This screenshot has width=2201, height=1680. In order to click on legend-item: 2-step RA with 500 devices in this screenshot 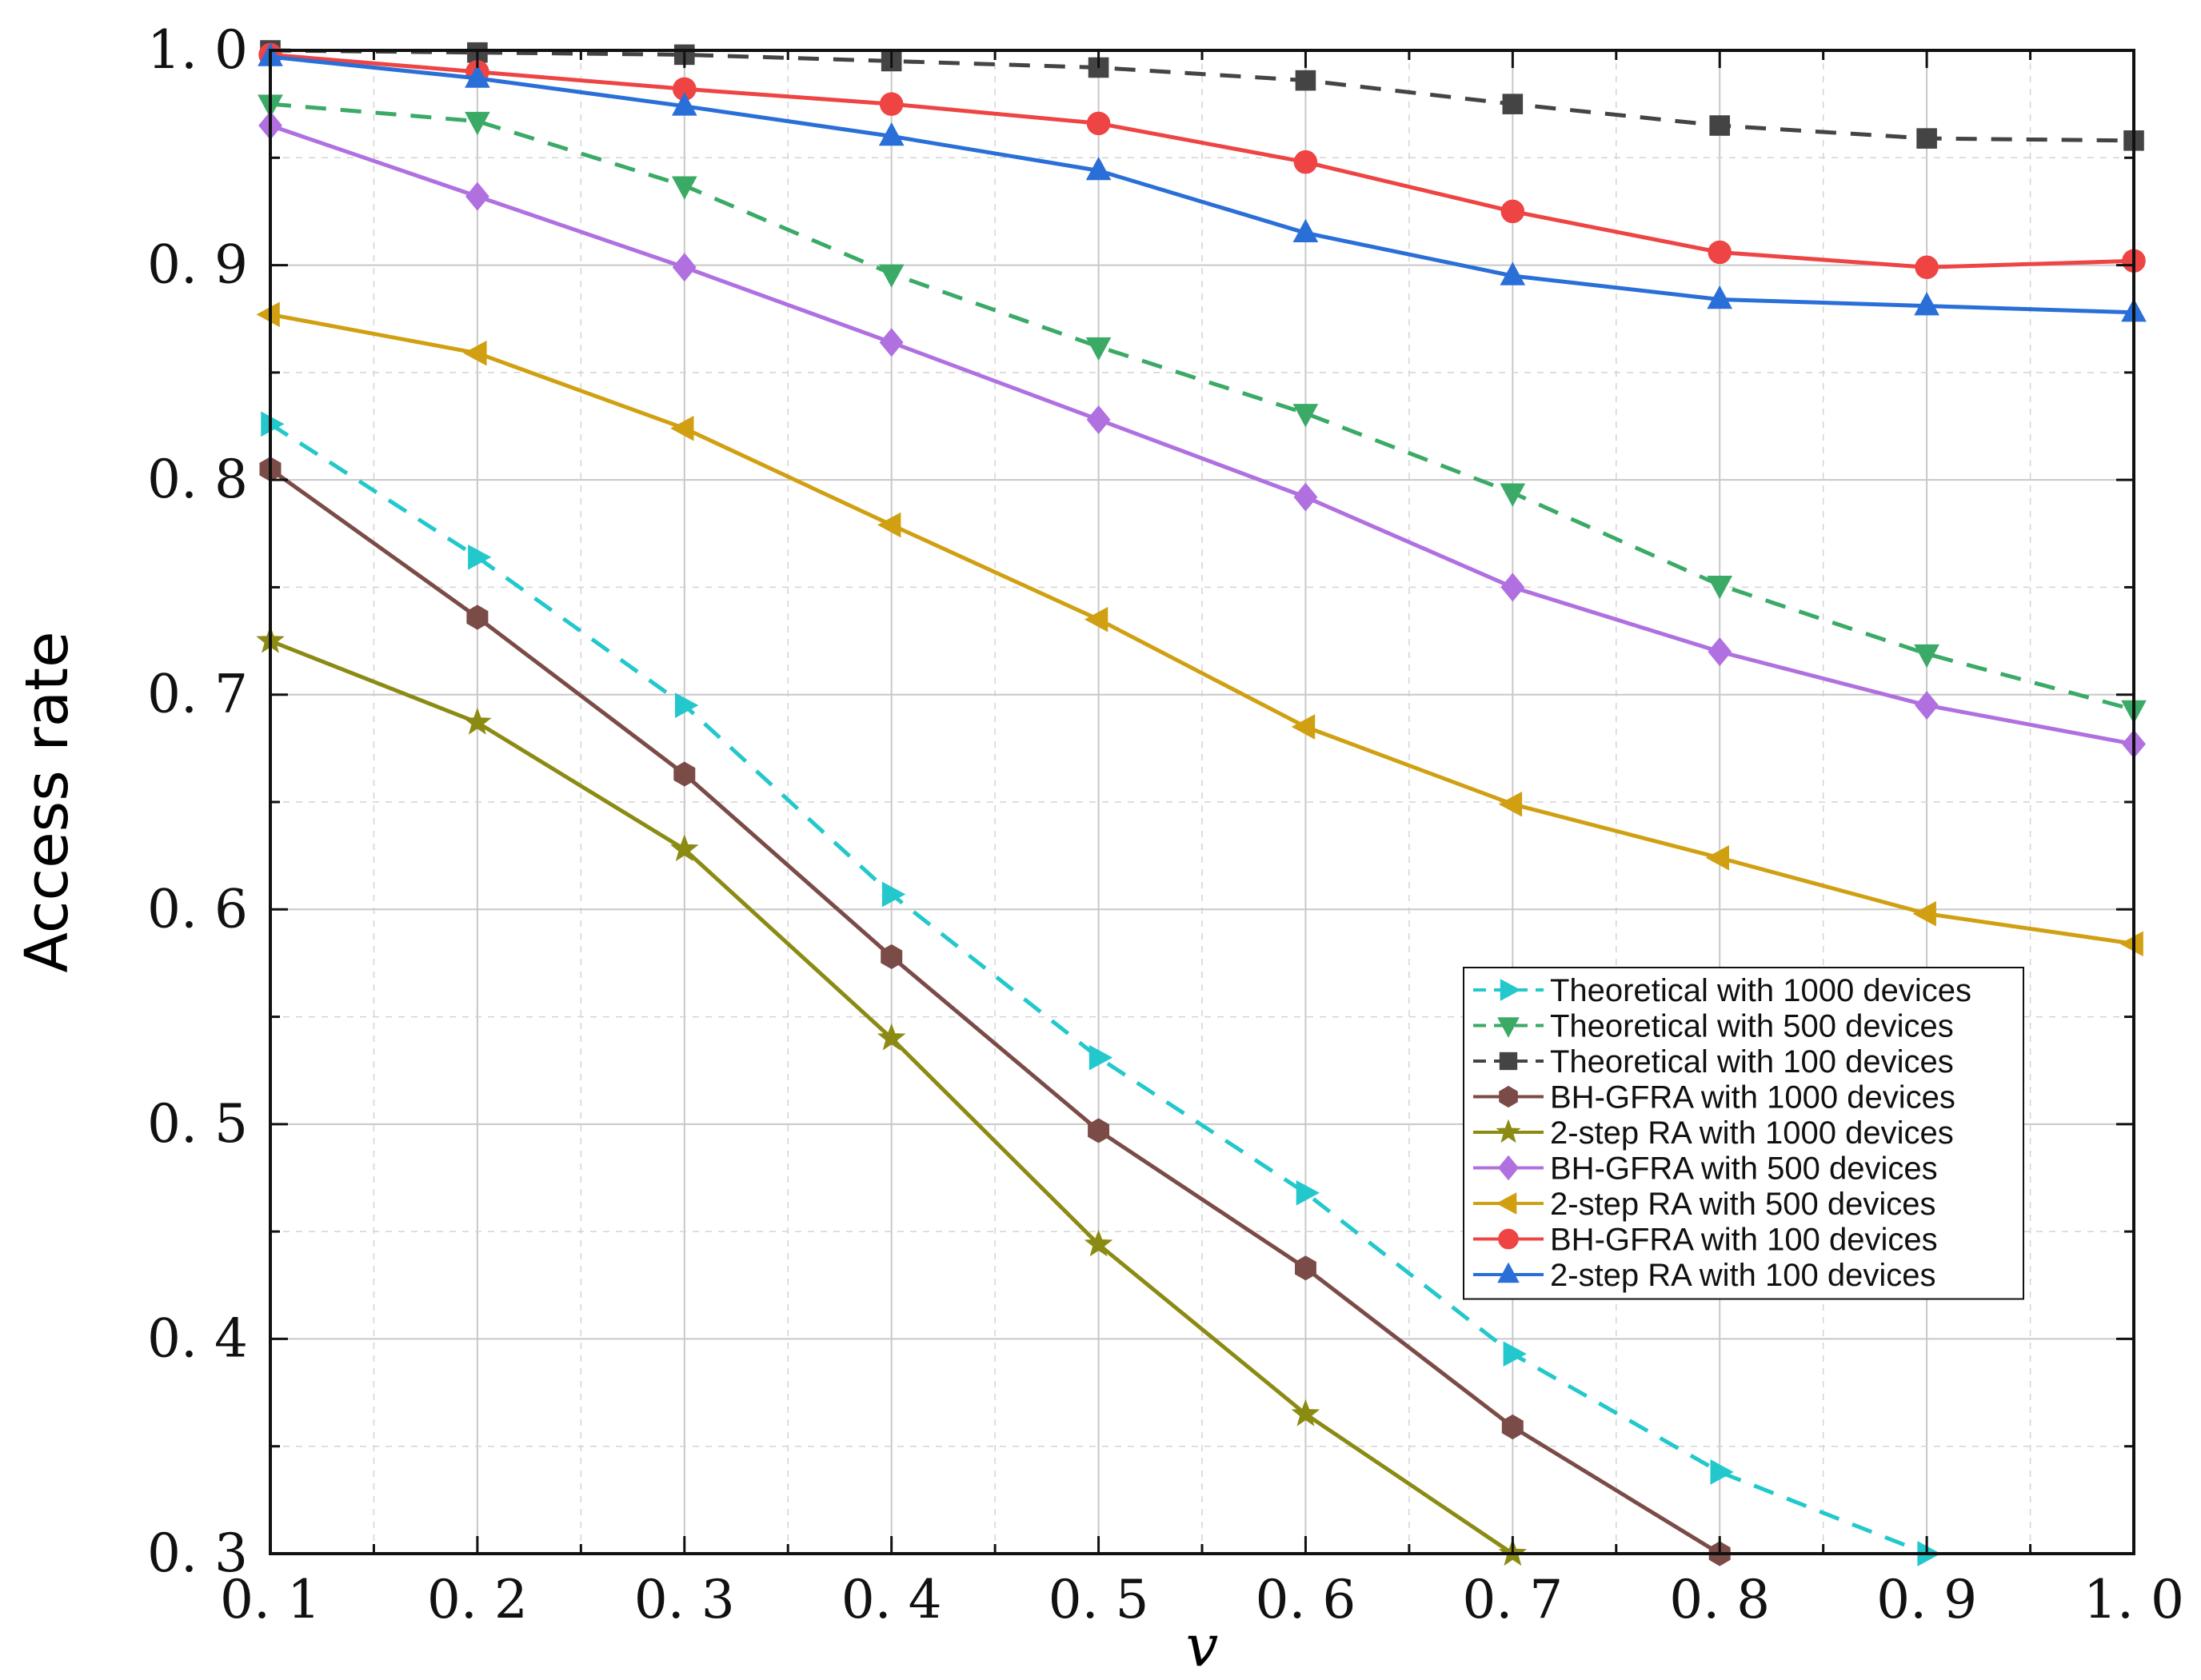, I will do `click(1704, 1204)`.